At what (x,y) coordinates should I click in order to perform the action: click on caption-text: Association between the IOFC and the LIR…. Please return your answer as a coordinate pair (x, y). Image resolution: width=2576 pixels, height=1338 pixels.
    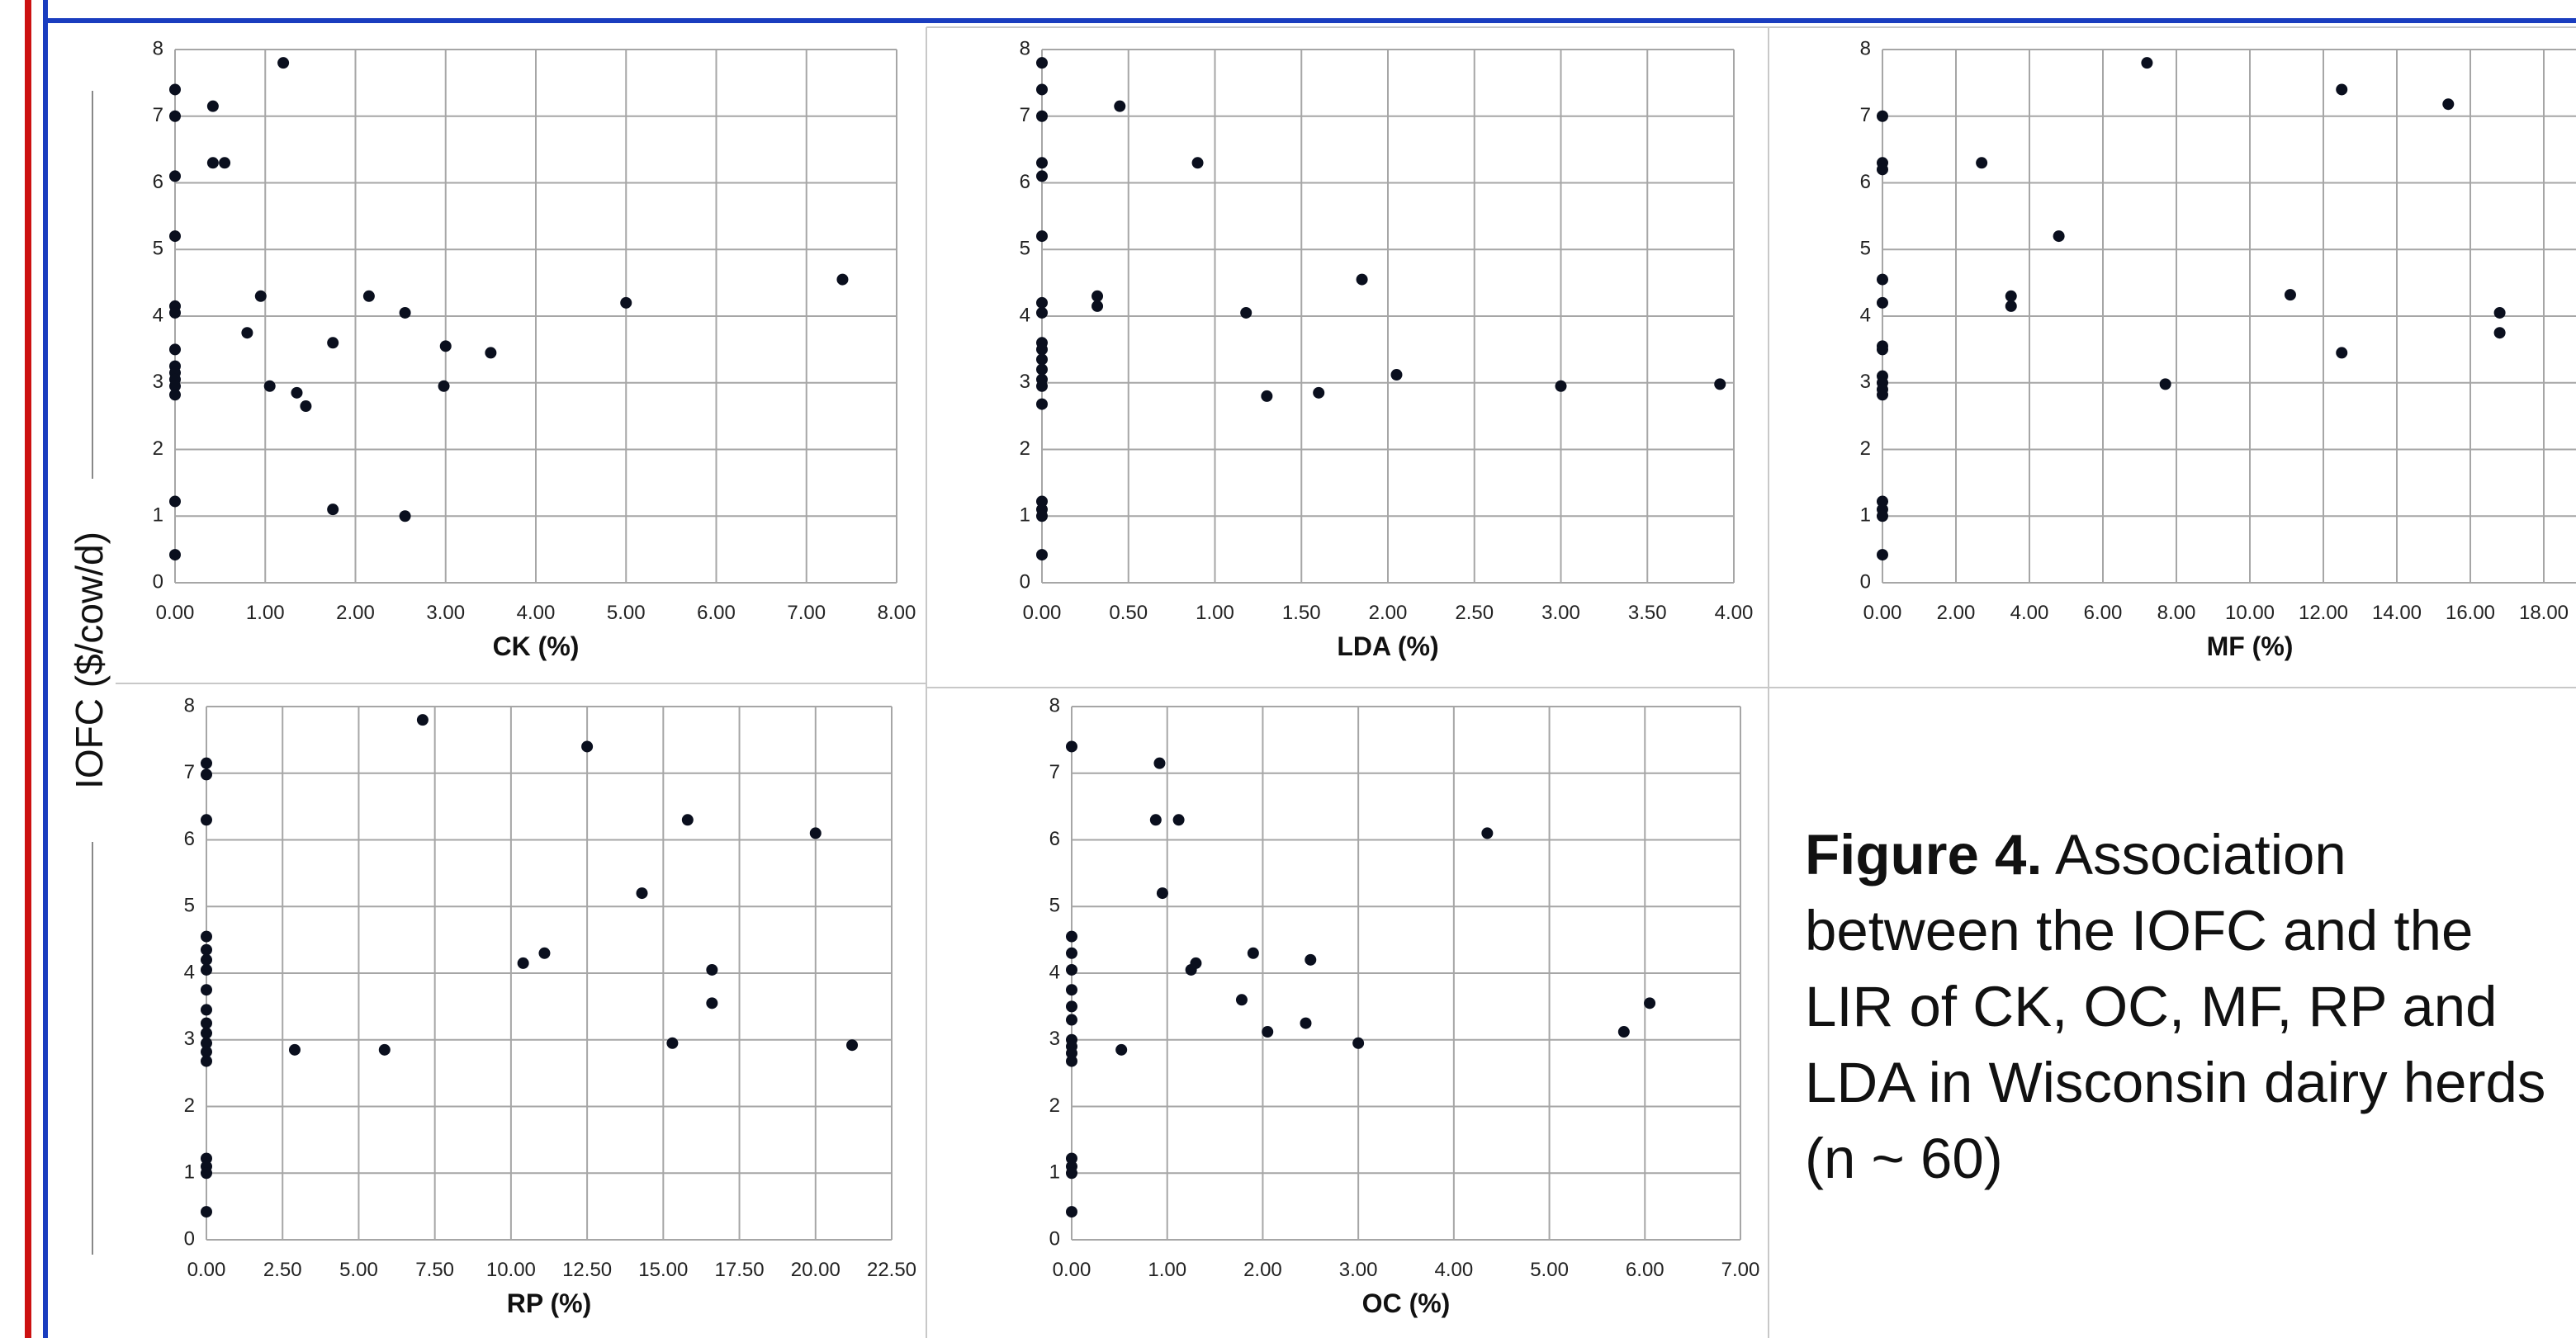
    Looking at the image, I should click on (2175, 1006).